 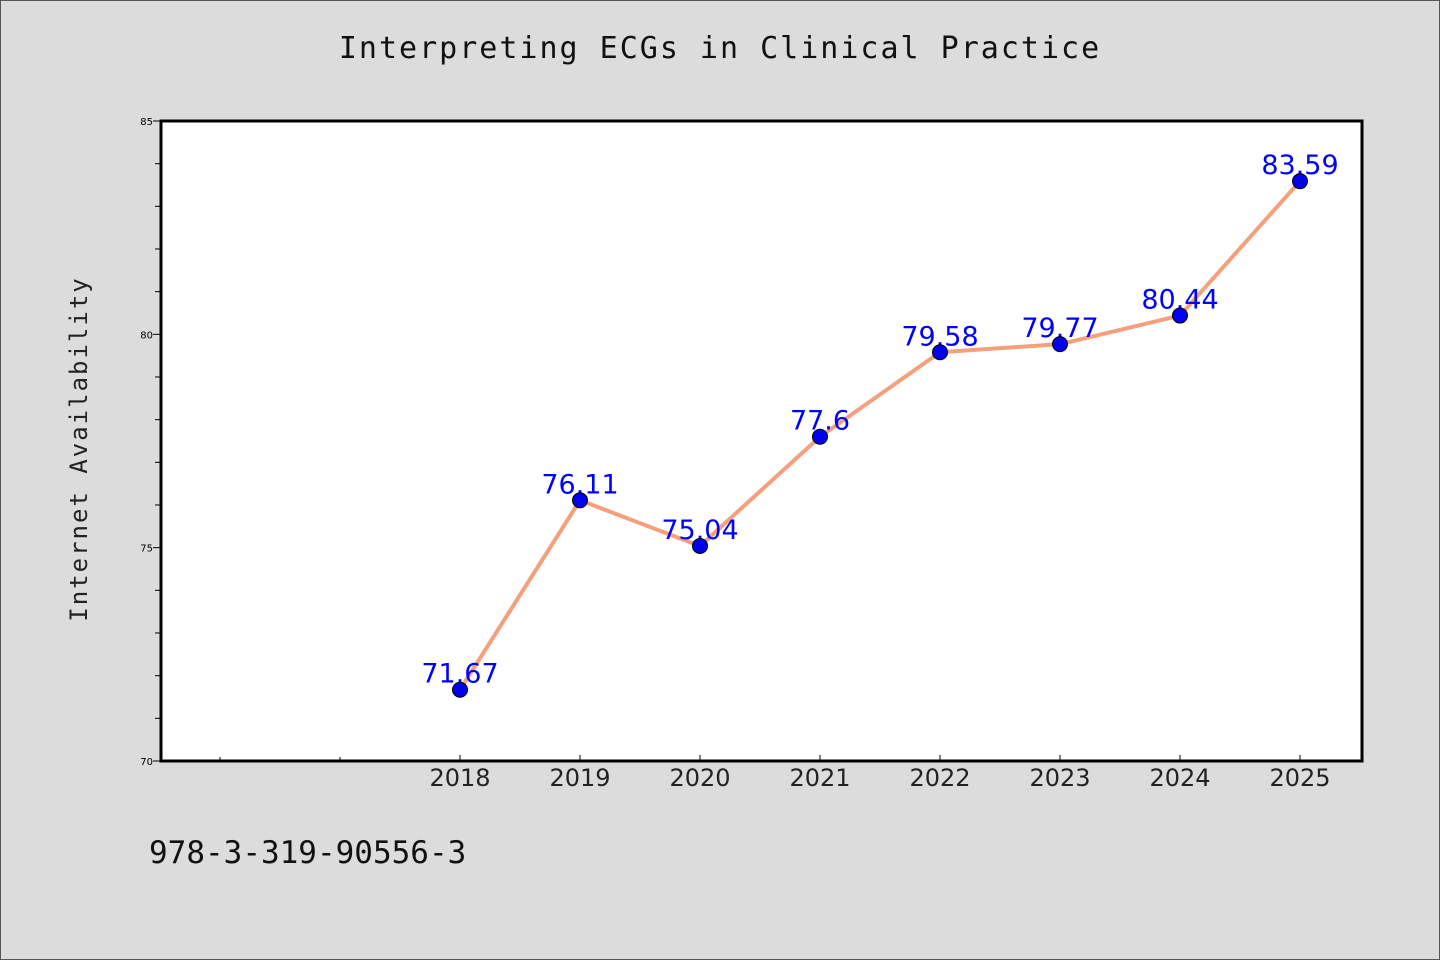 I want to click on x-tick-label: 2025, so click(x=1299, y=778).